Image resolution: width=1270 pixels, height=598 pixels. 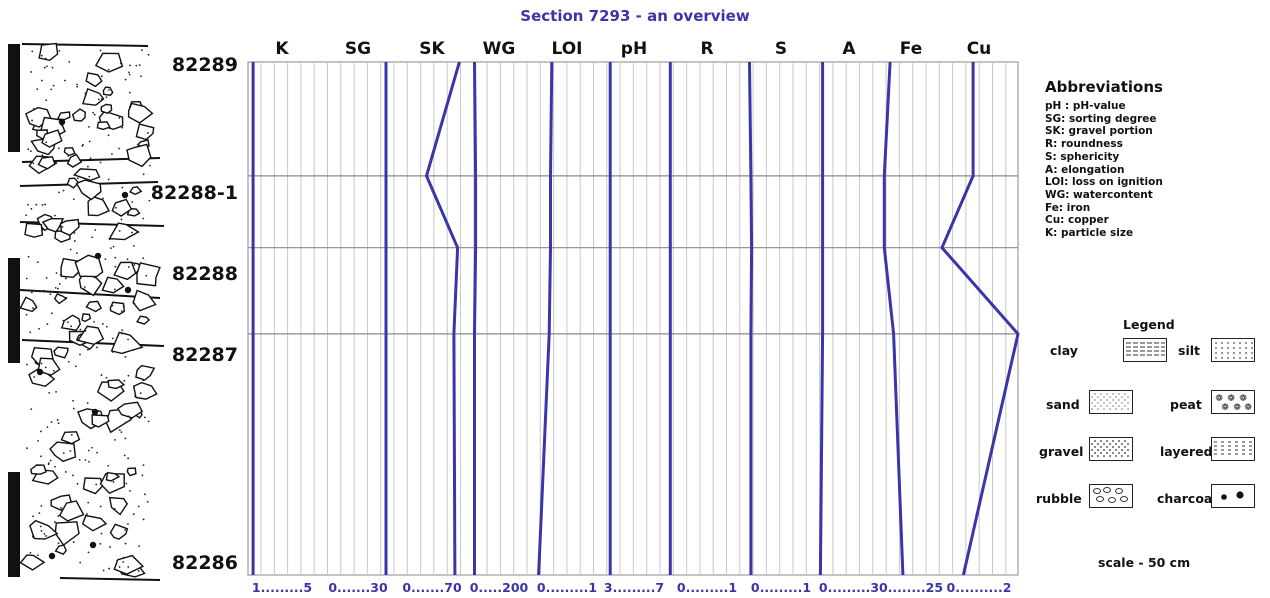 I want to click on sample-id-label: 82288, so click(x=204, y=274).